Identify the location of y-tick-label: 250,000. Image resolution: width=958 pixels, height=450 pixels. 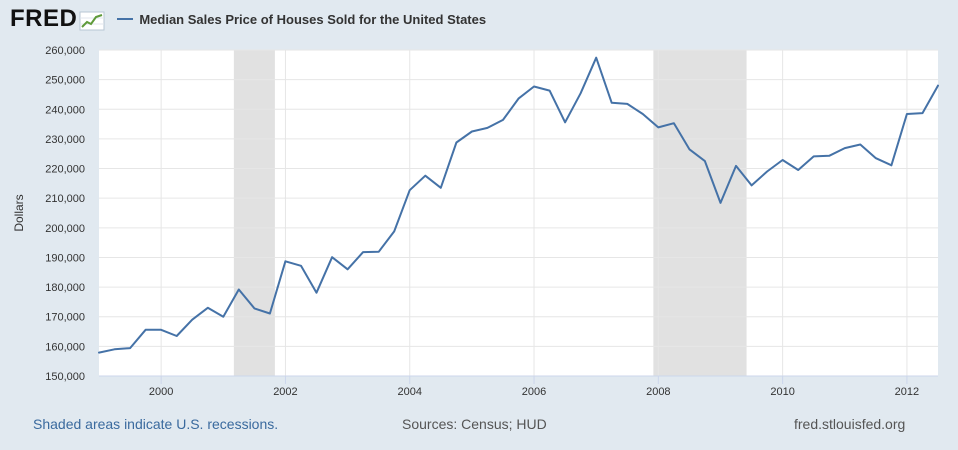
(65, 81).